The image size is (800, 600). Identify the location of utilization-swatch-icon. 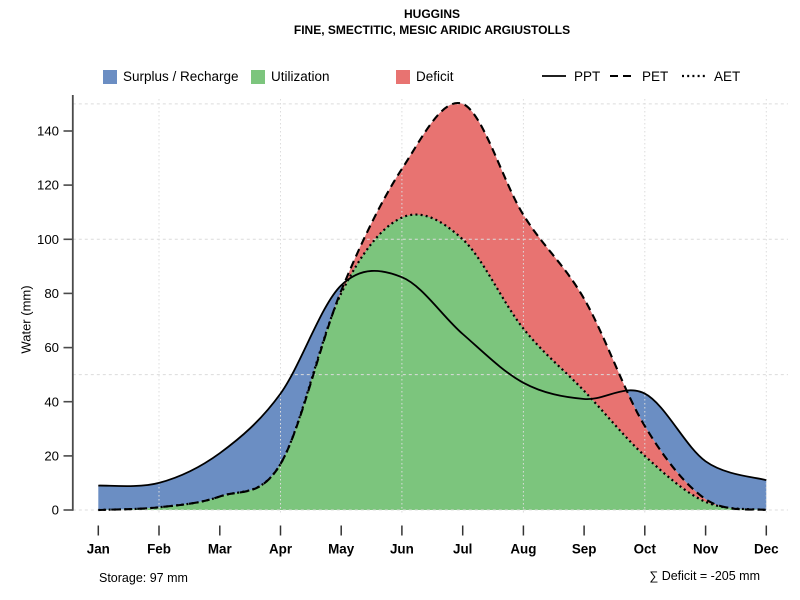
(258, 76).